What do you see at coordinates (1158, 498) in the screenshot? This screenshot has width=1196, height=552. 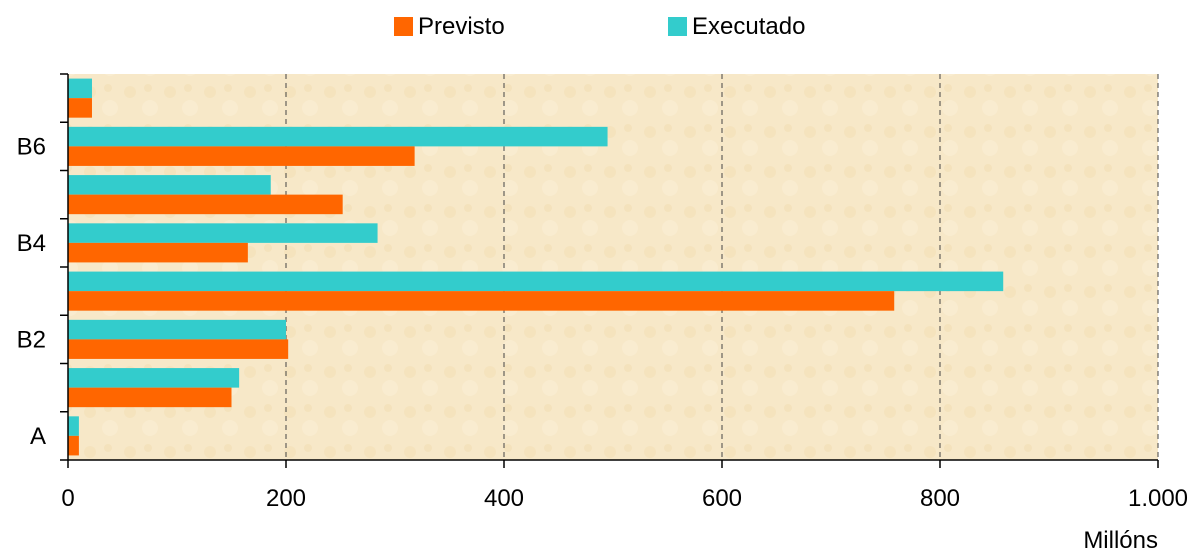 I see `x-tick-label-5: 1.000` at bounding box center [1158, 498].